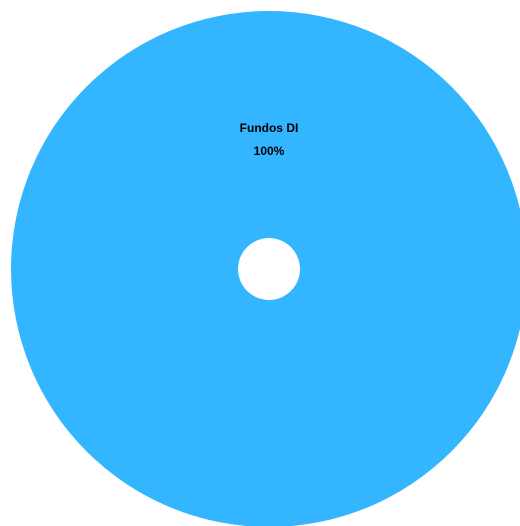 This screenshot has width=520, height=526. I want to click on slice-label-percent: 100%, so click(269, 151).